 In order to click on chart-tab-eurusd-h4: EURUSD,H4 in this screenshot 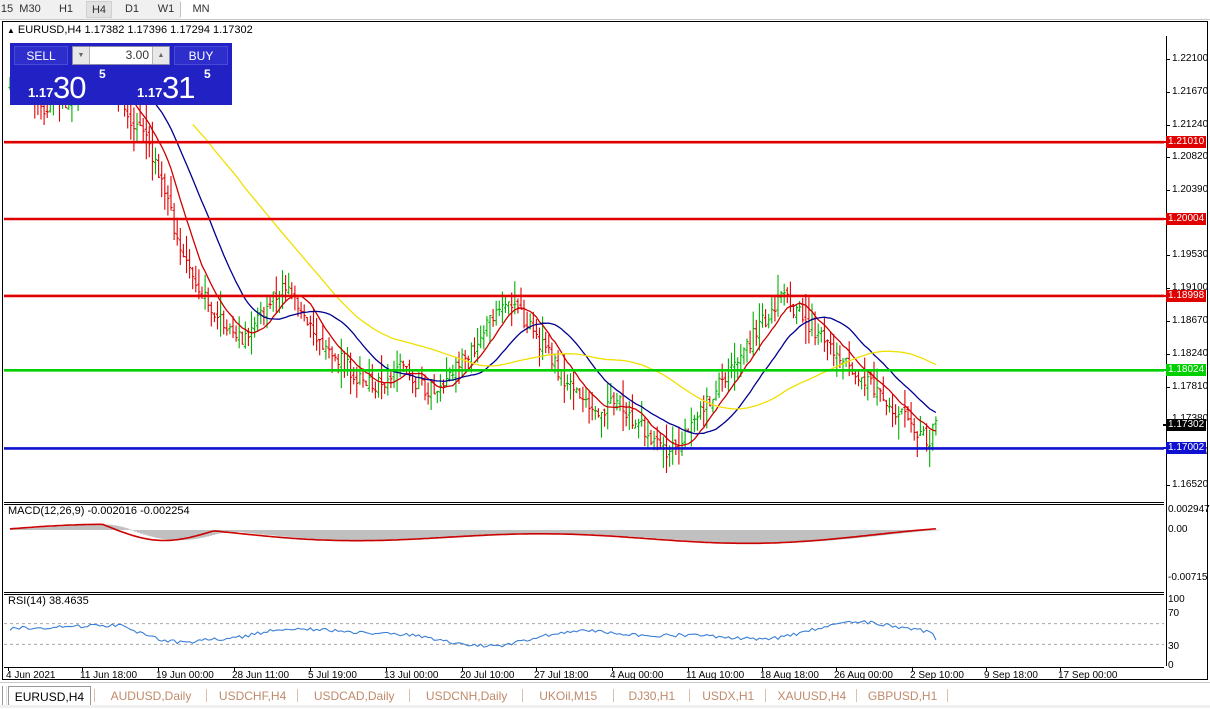, I will do `click(49, 696)`.